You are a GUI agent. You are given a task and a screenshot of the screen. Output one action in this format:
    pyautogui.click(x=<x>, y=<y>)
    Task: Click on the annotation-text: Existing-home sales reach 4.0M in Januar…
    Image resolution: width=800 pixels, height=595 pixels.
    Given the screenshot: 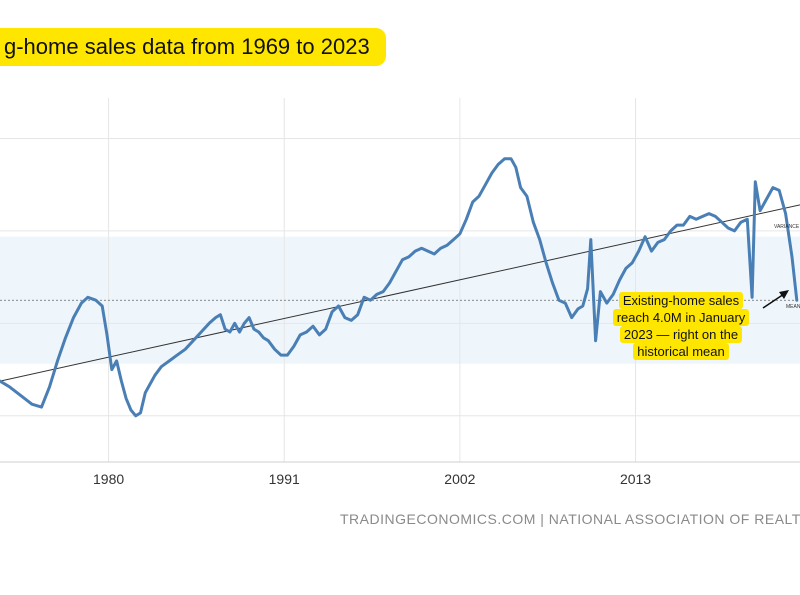 What is the action you would take?
    pyautogui.click(x=681, y=326)
    